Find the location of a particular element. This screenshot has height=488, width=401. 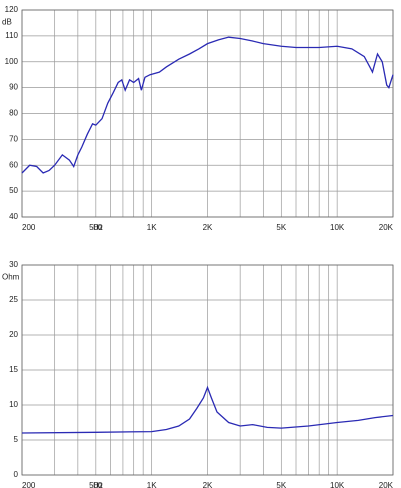

y-tick-label: 25 is located at coordinates (13, 299).